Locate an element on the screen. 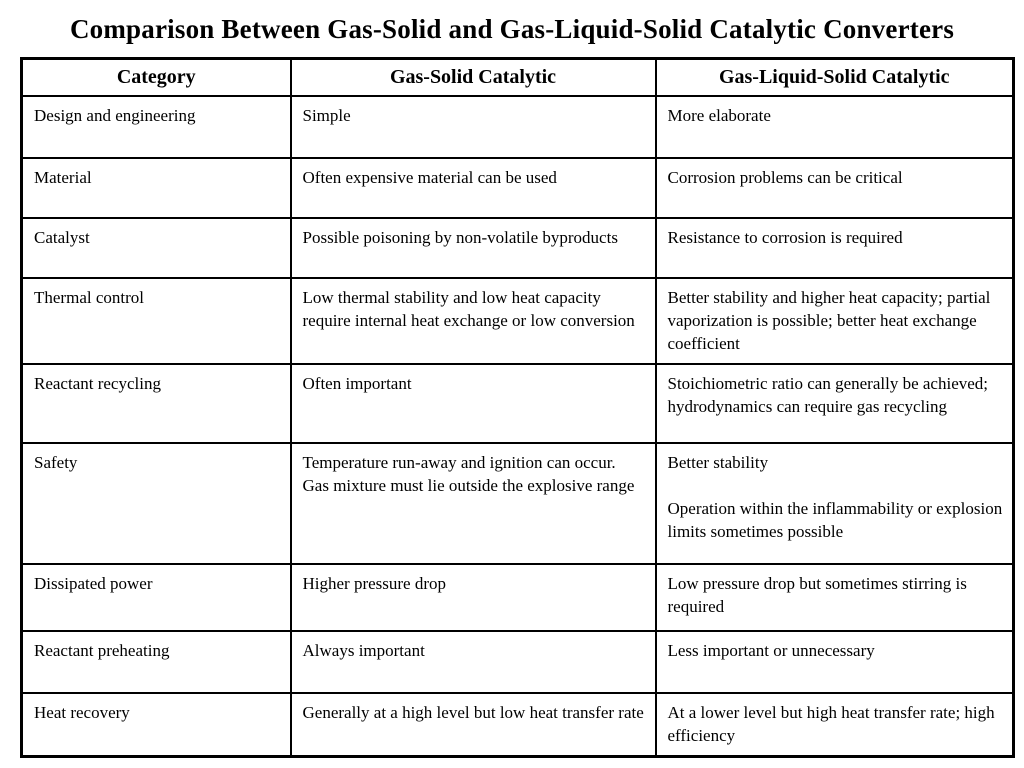 The image size is (1024, 768). cell-gas-solid: Often expensive material can be used is located at coordinates (473, 187).